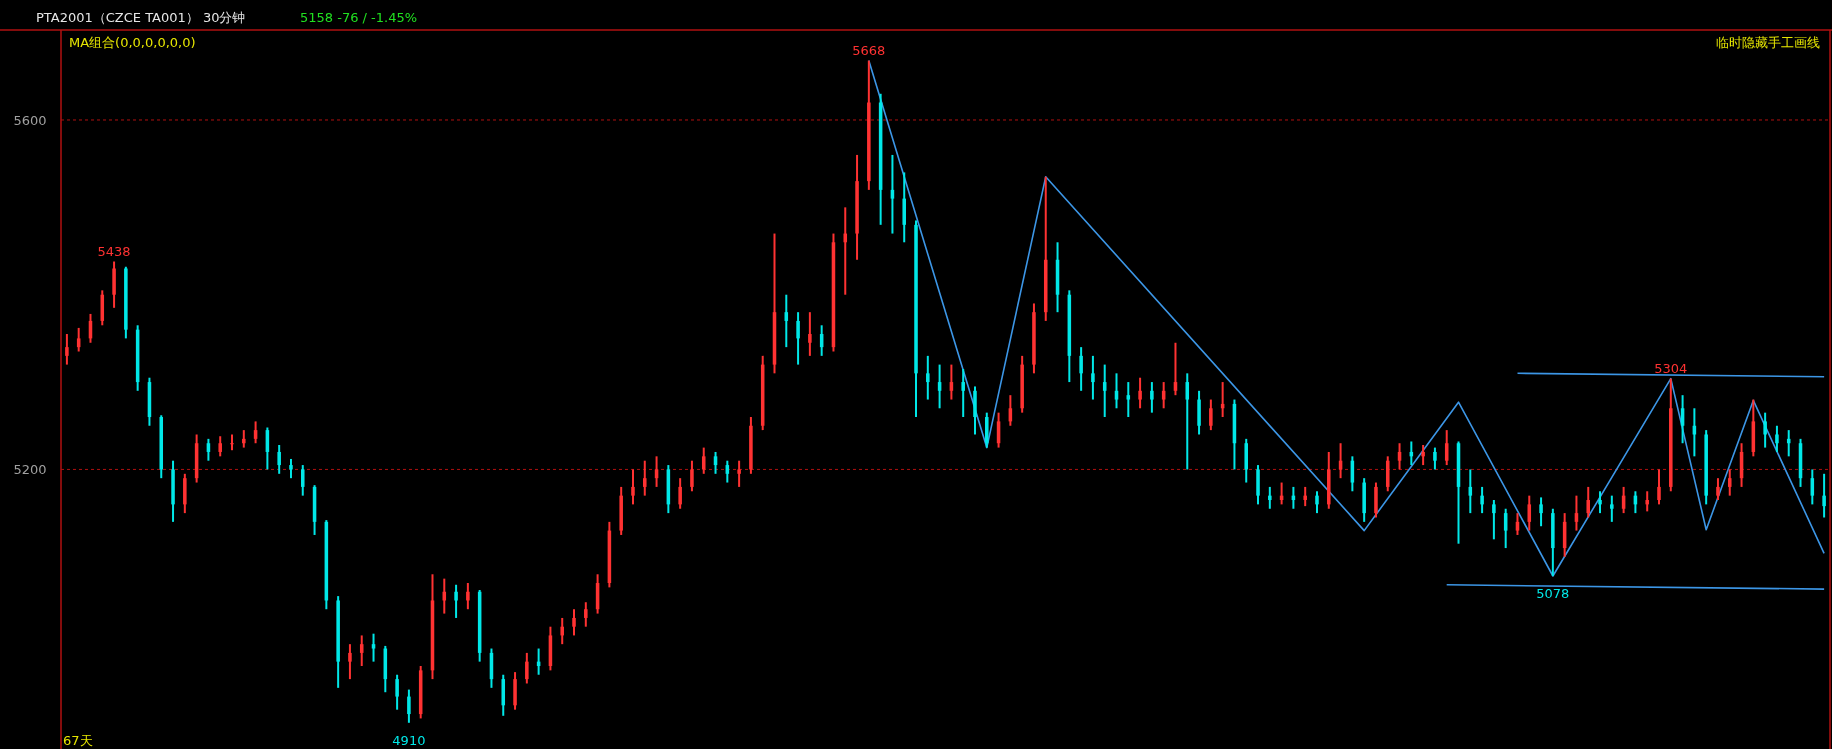 The image size is (1832, 749). Describe the element at coordinates (114, 251) in the screenshot. I see `annotation: 5438` at that location.